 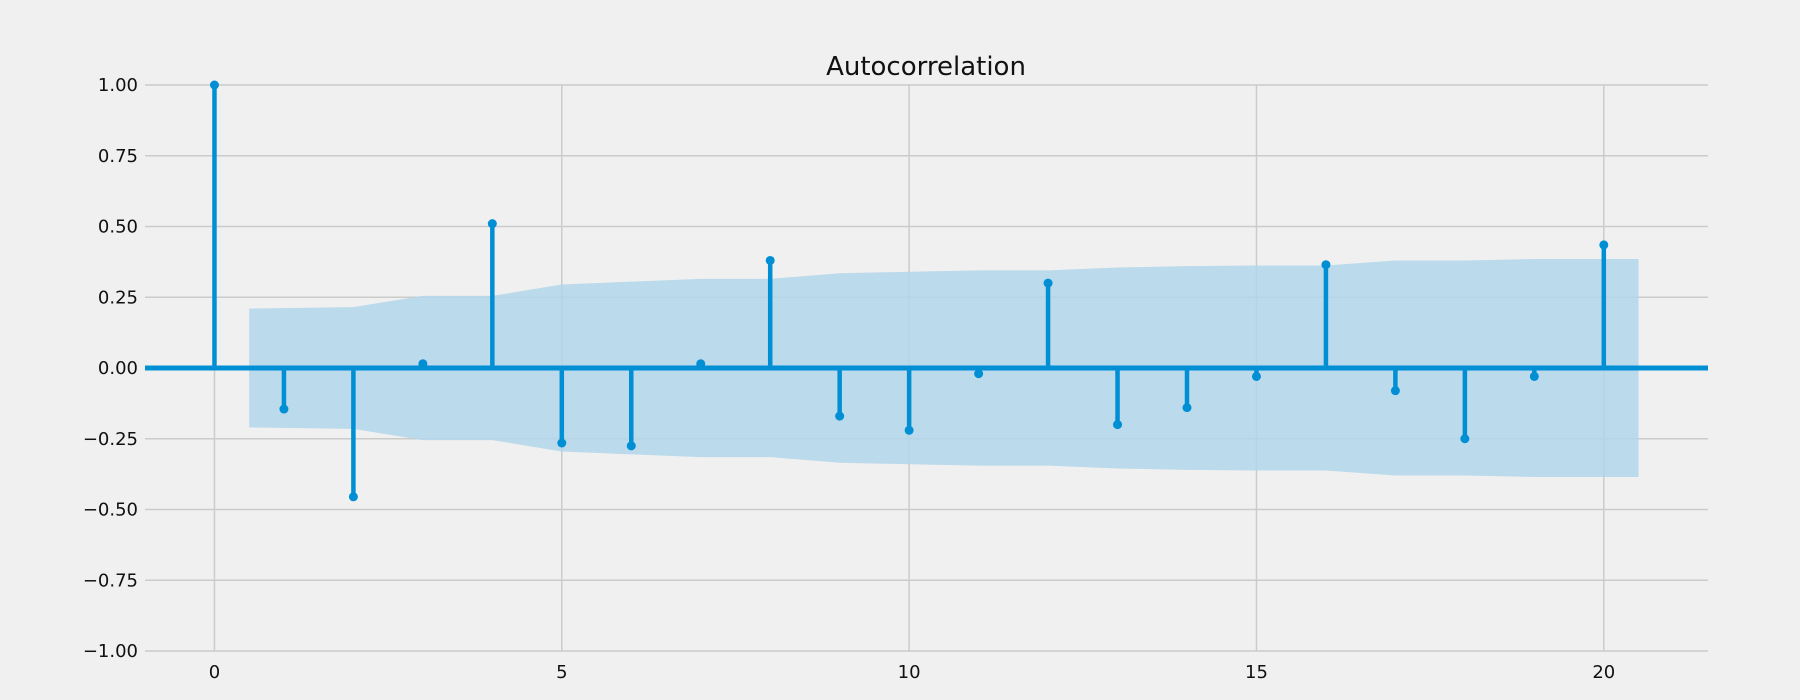 I want to click on y-tick-label: 0.25, so click(x=118, y=297).